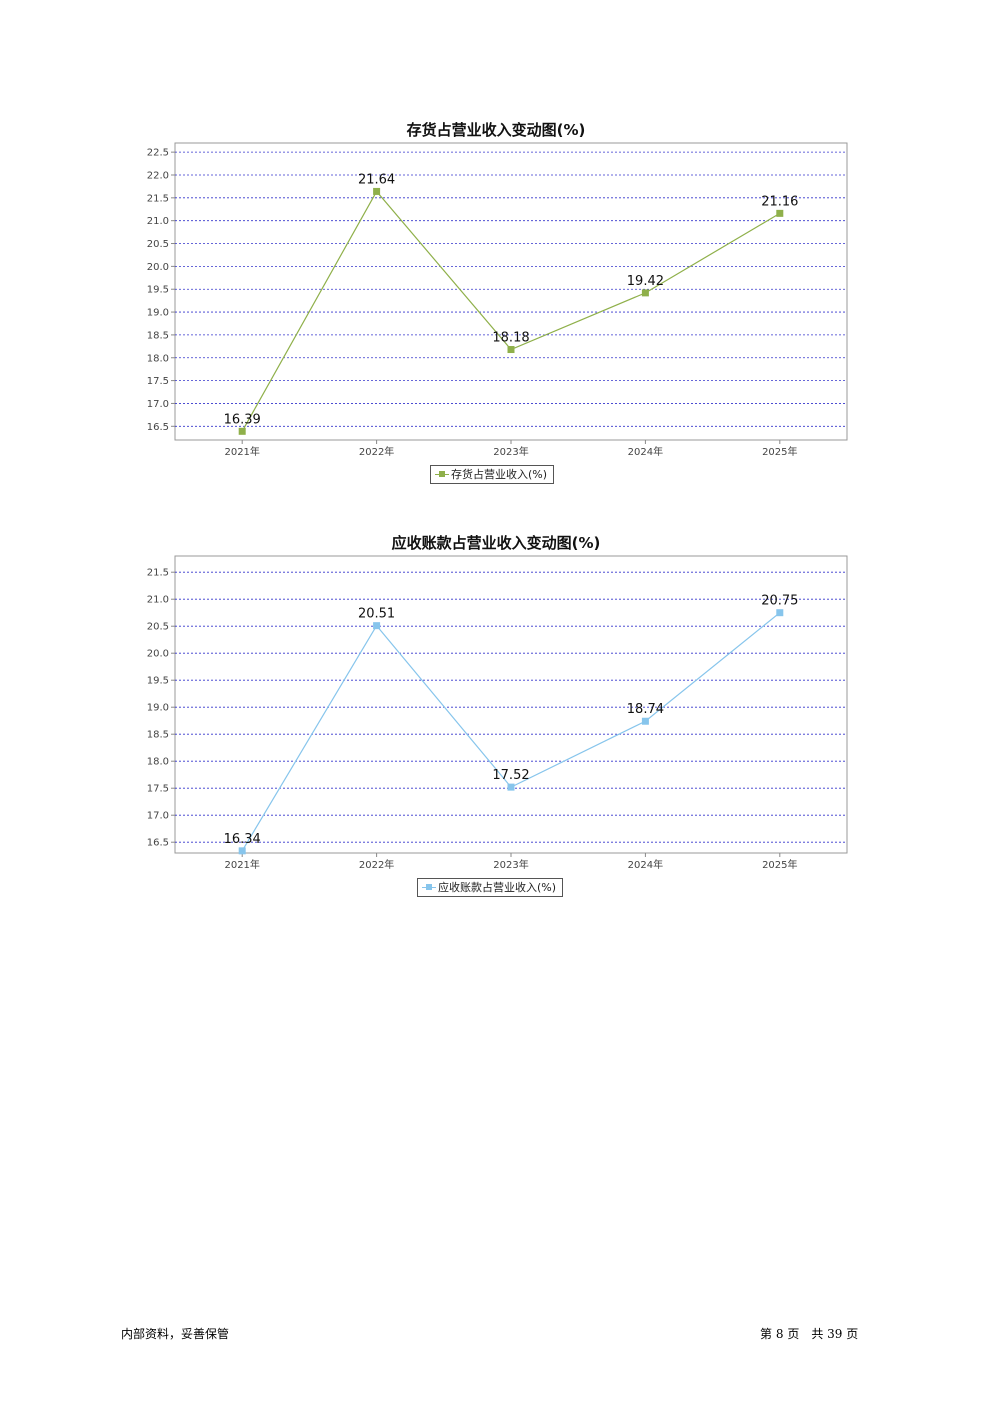 This screenshot has width=992, height=1403. Describe the element at coordinates (158, 175) in the screenshot. I see `y-tick-label: 22.0` at that location.